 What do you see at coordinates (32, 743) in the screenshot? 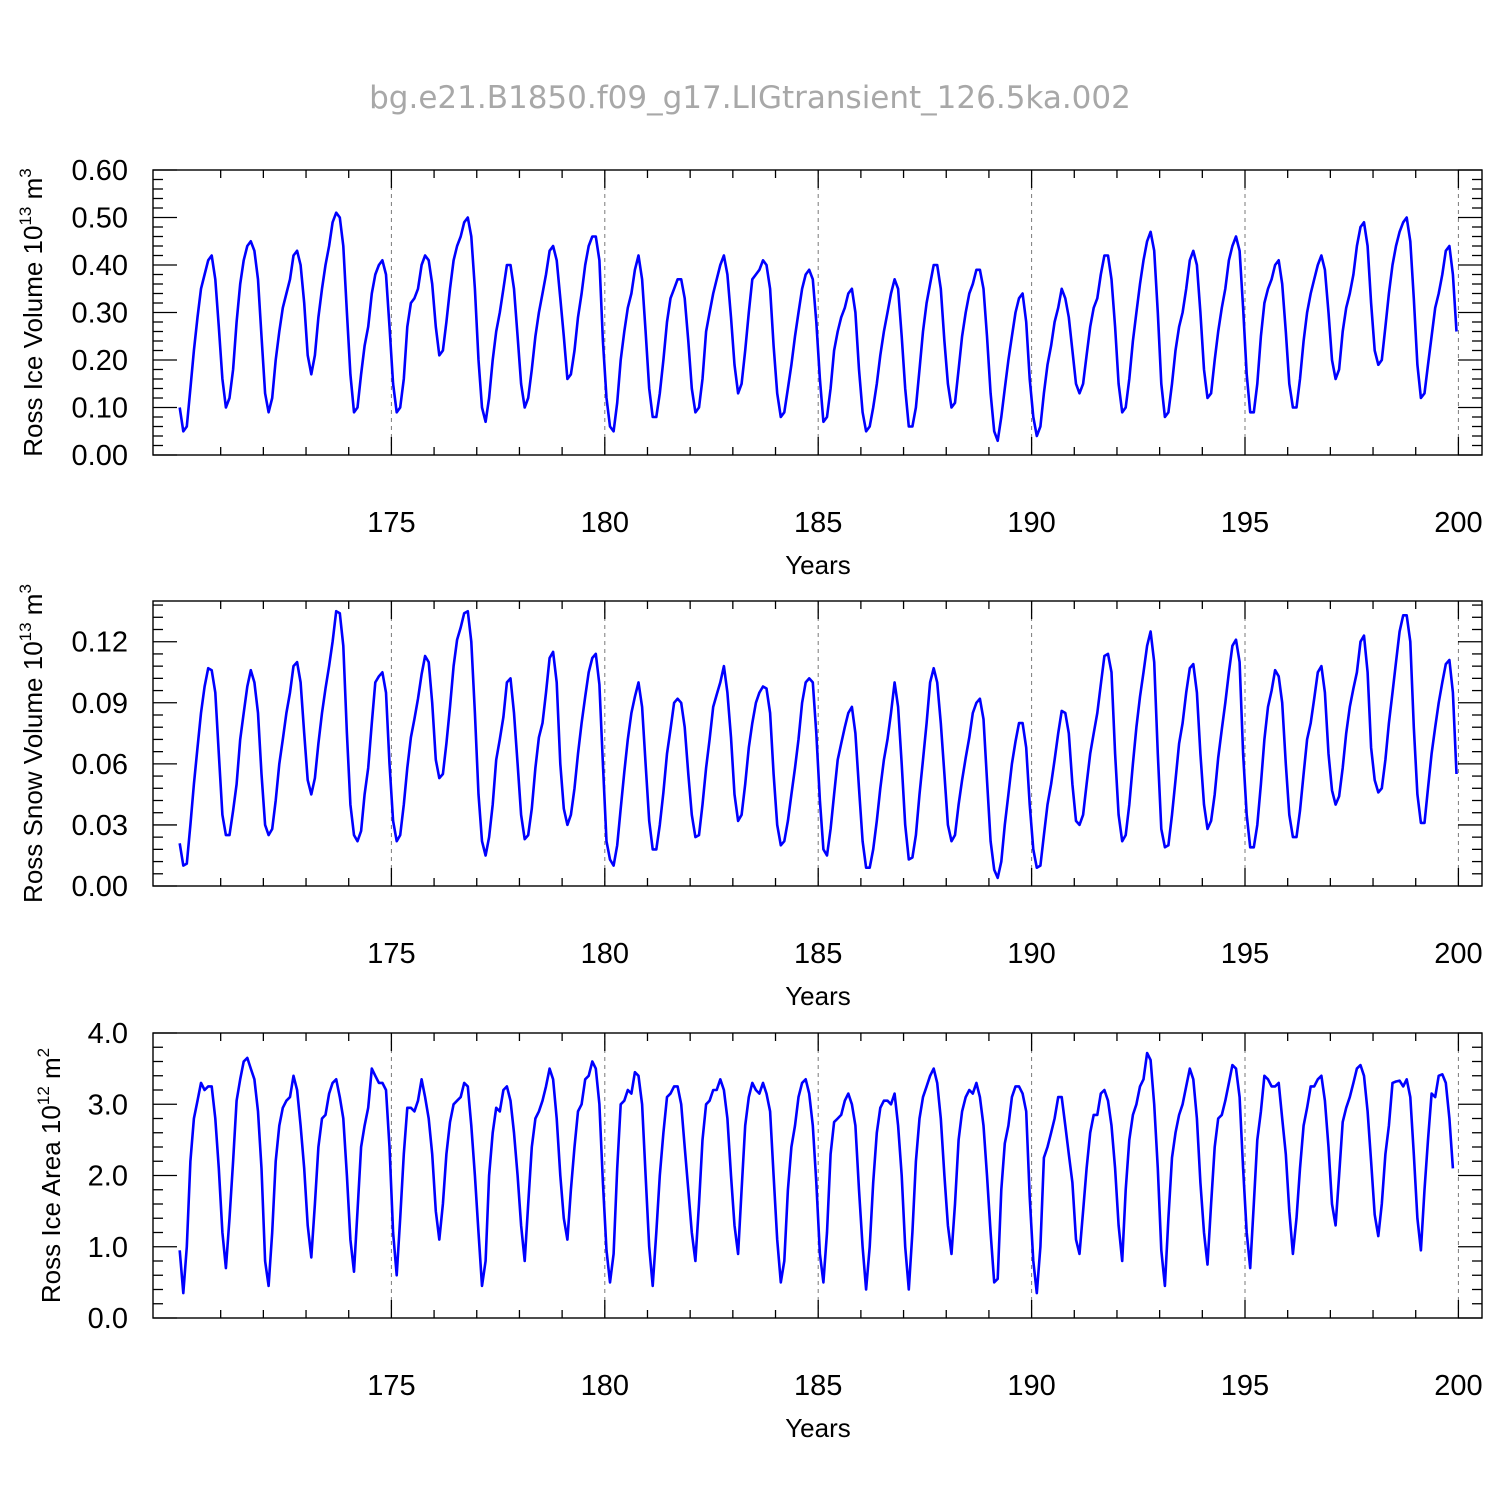
I see `y-axis-label: Ross Snow Volume 1013 m3` at bounding box center [32, 743].